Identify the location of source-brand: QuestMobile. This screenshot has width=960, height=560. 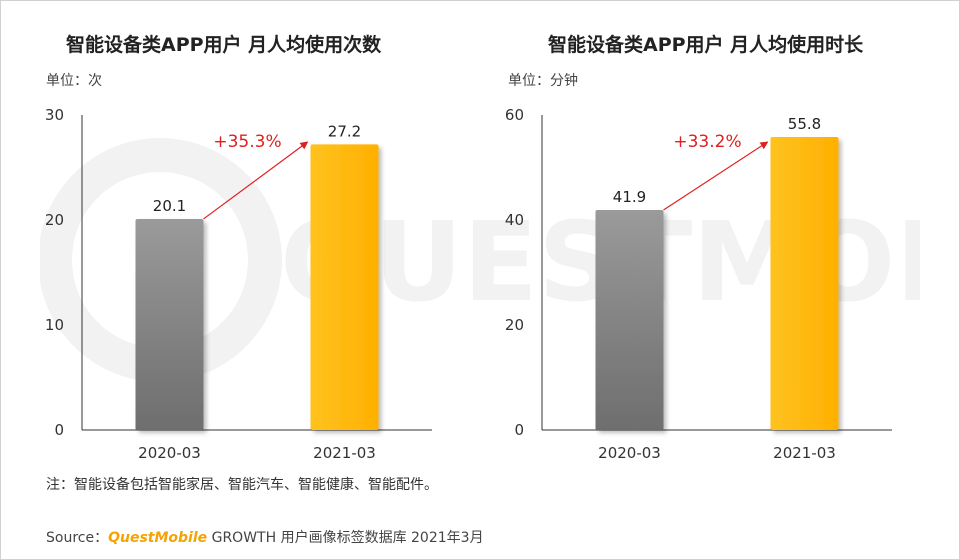
(158, 538).